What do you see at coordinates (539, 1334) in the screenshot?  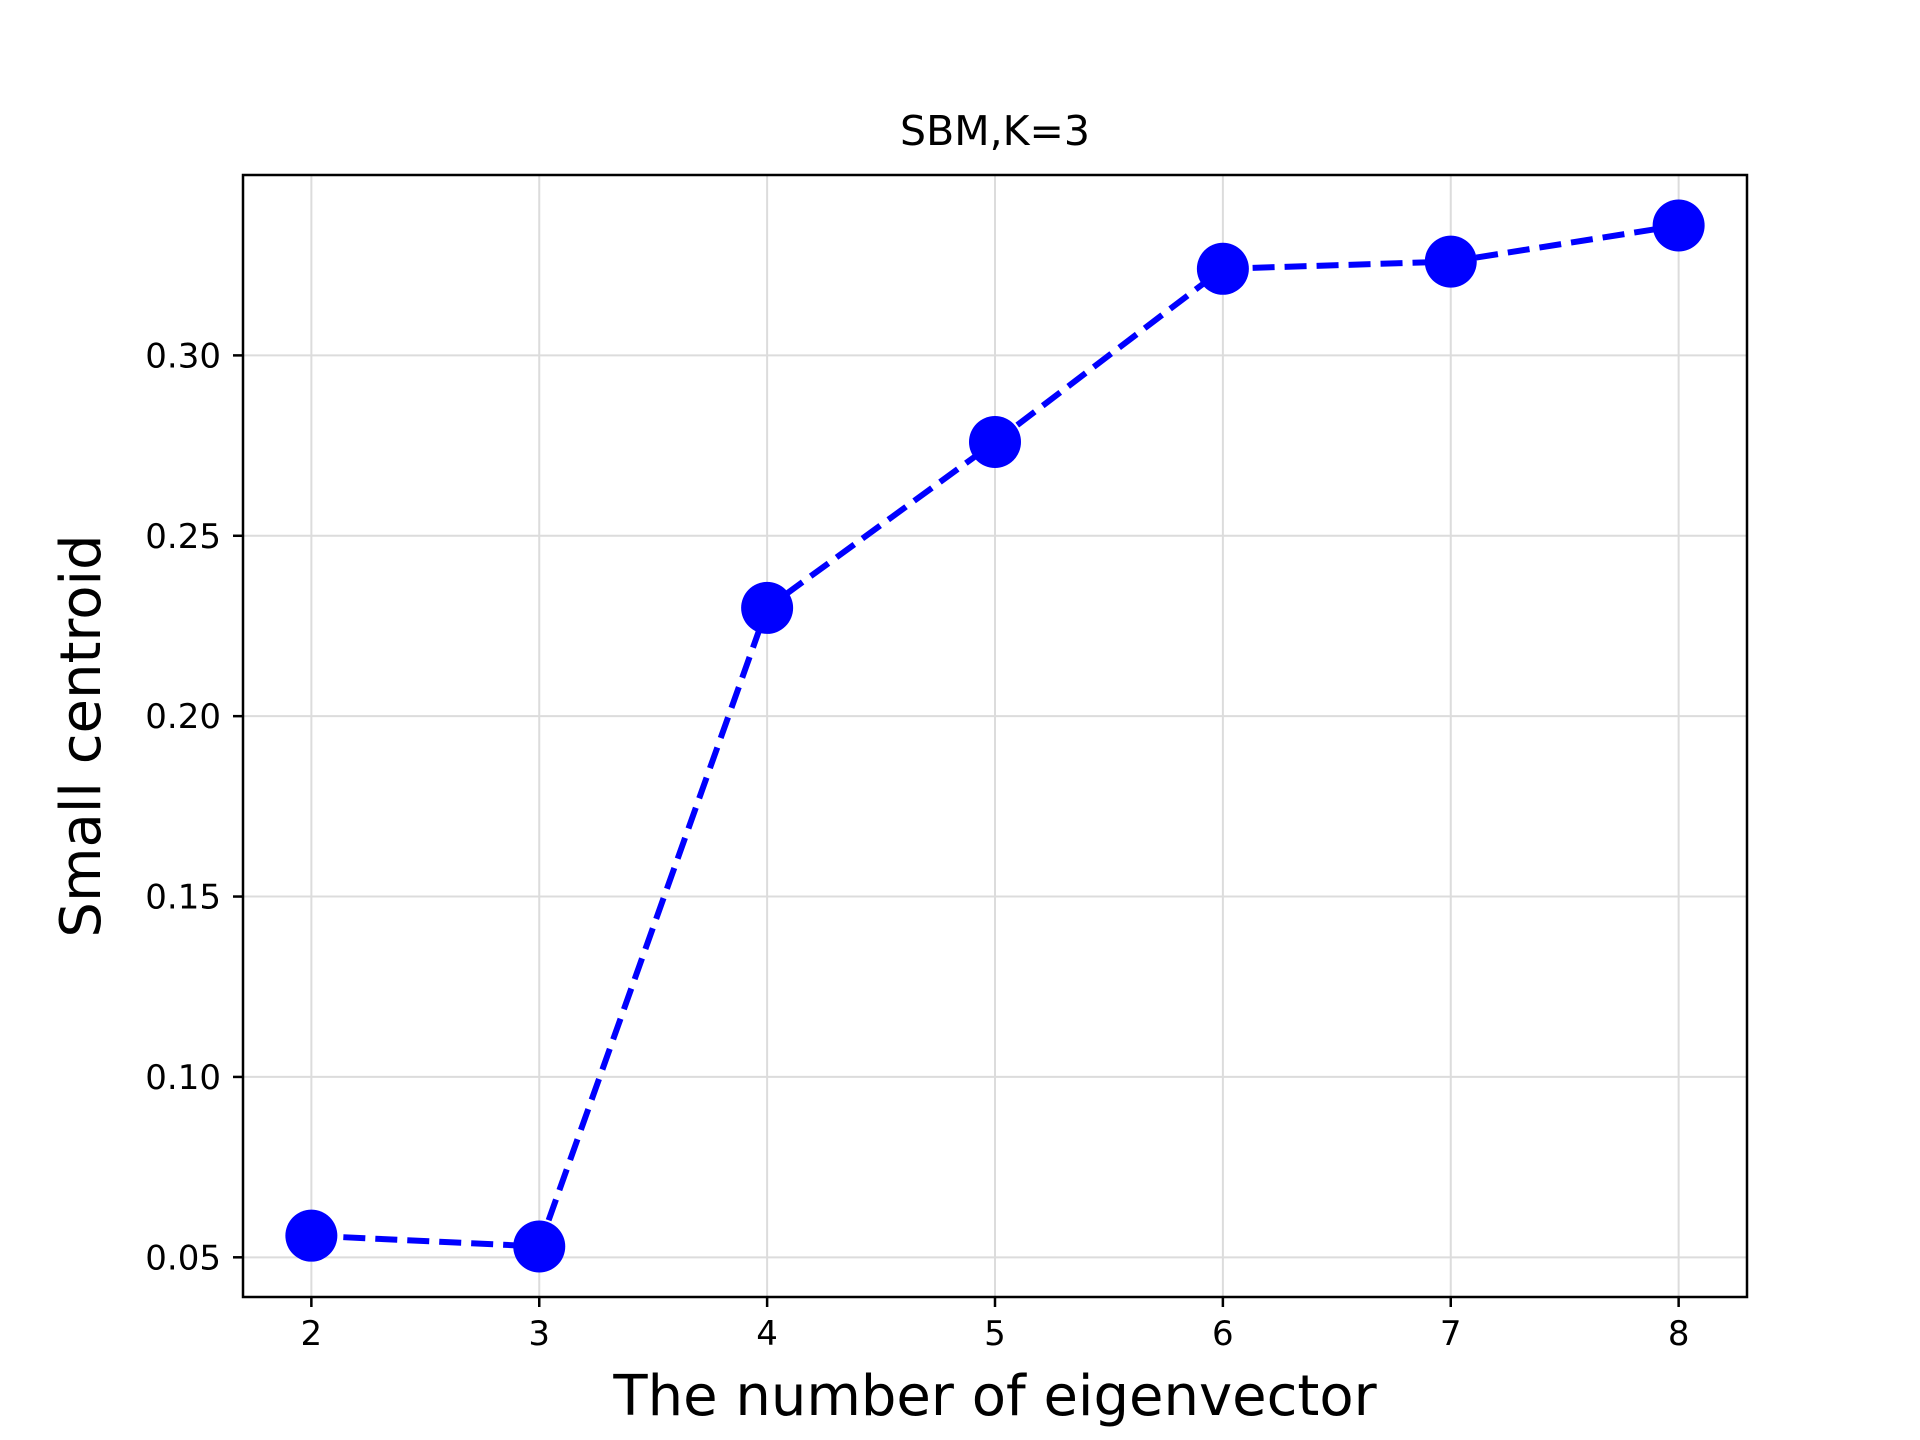 I see `x-tick-label: 3` at bounding box center [539, 1334].